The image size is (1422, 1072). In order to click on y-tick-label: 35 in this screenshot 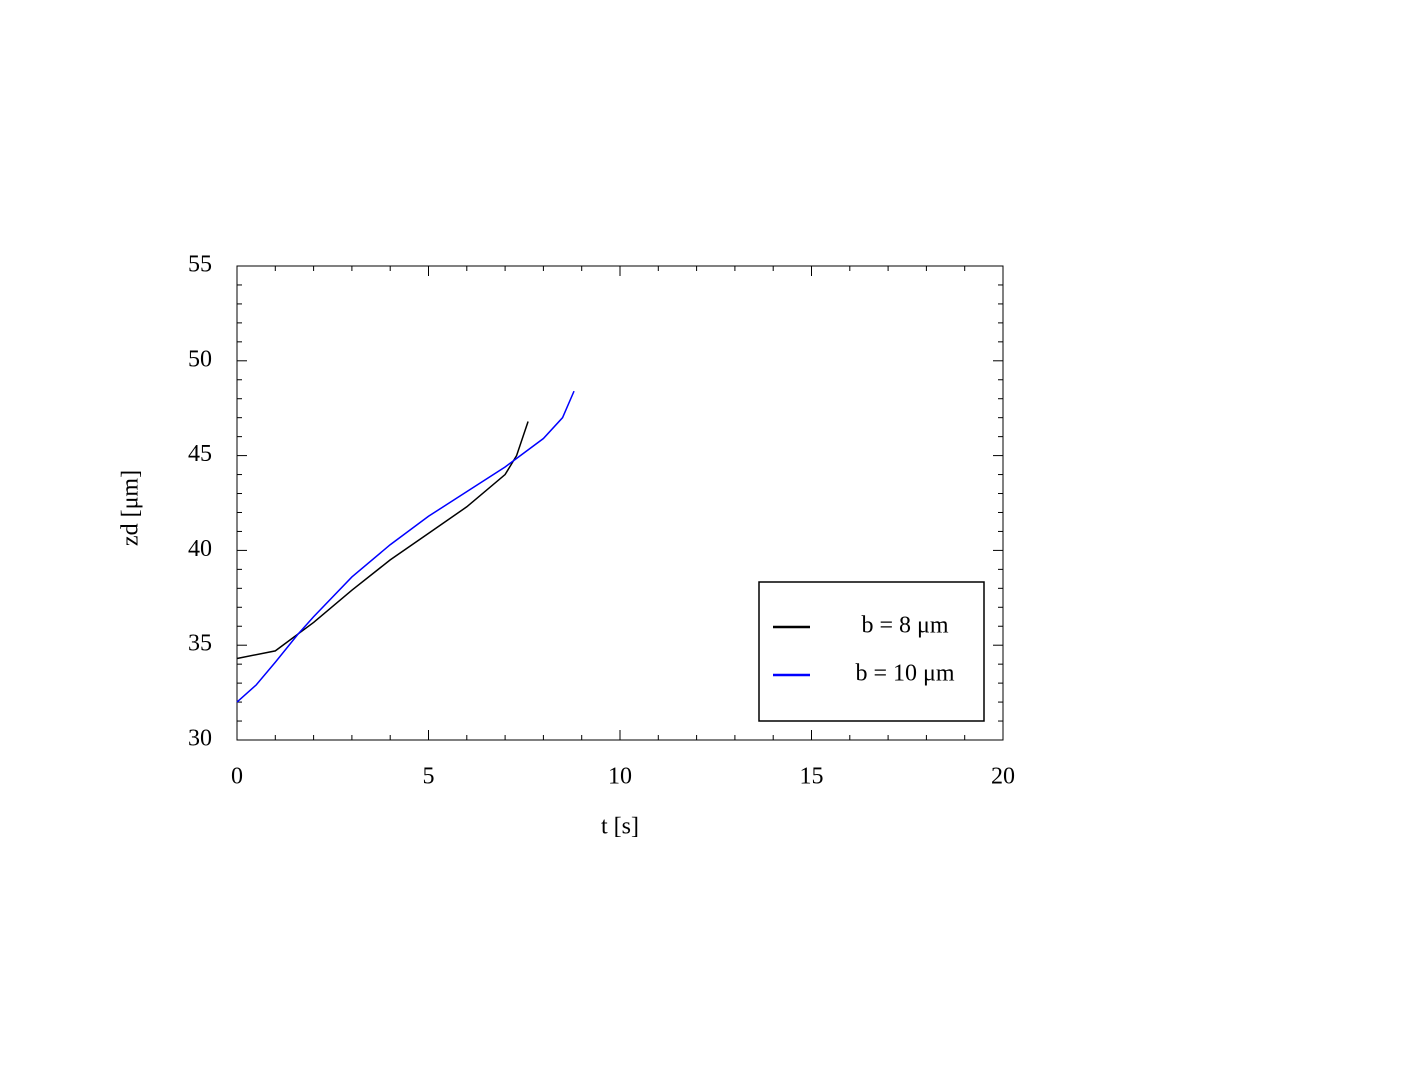, I will do `click(200, 644)`.